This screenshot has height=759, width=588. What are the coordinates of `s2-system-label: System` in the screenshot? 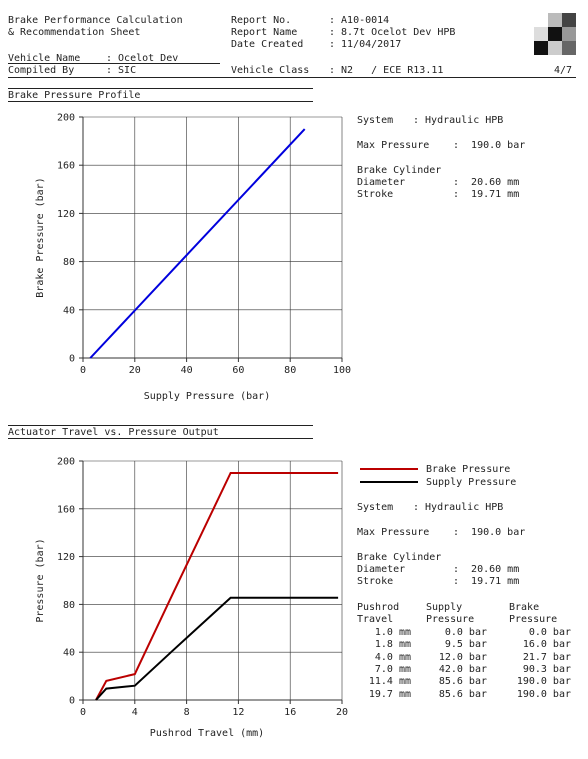 It's located at (375, 507).